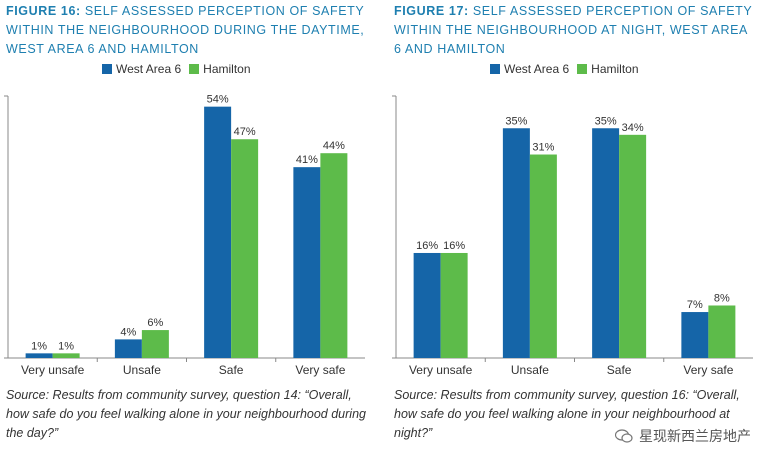 This screenshot has width=763, height=468. I want to click on data-label-hamilton: 44%, so click(334, 146).